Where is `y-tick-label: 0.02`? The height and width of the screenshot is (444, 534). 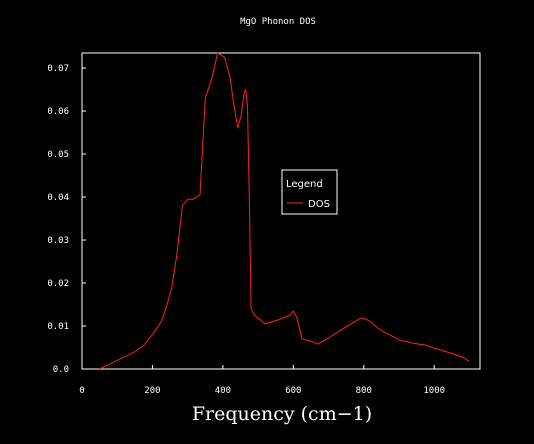
y-tick-label: 0.02 is located at coordinates (58, 284).